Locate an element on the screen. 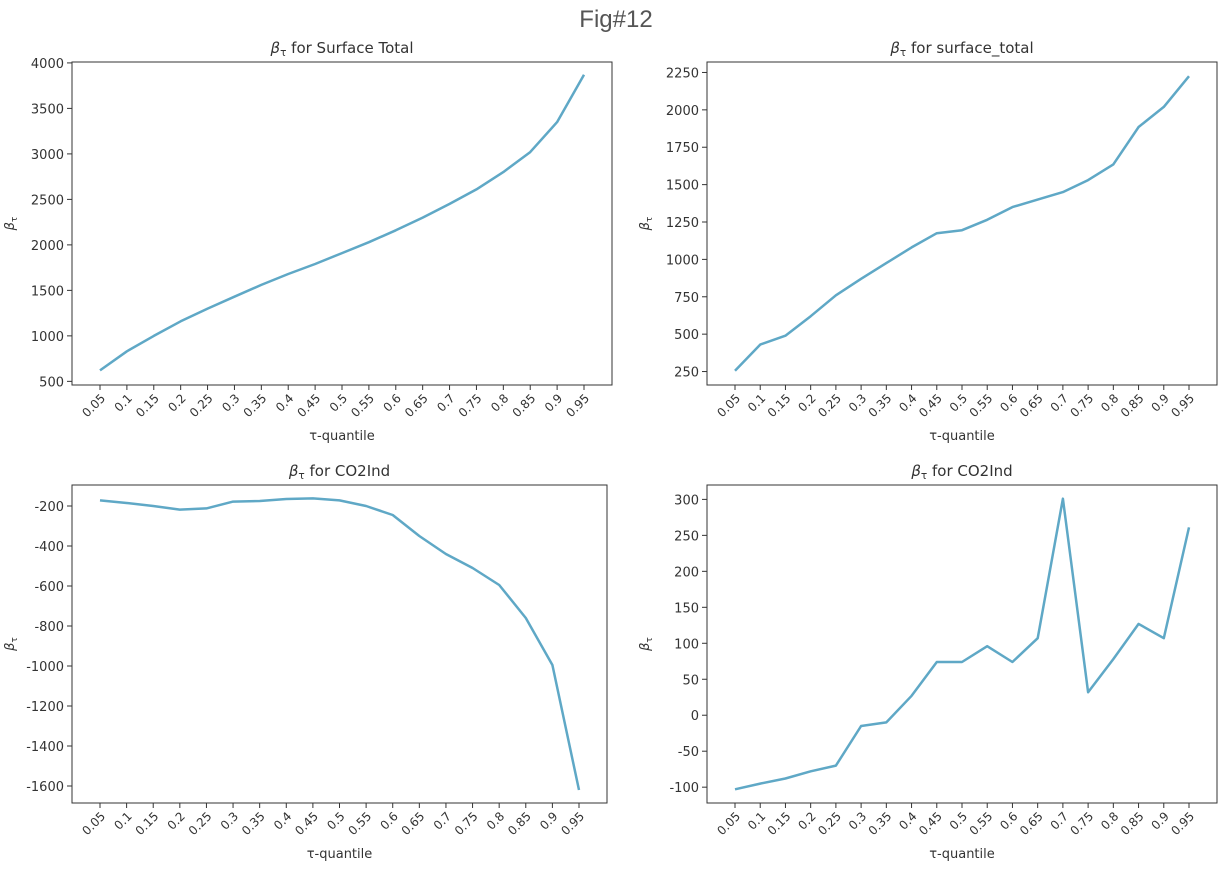 The height and width of the screenshot is (873, 1232). y-tick-label: 3500 is located at coordinates (47, 109).